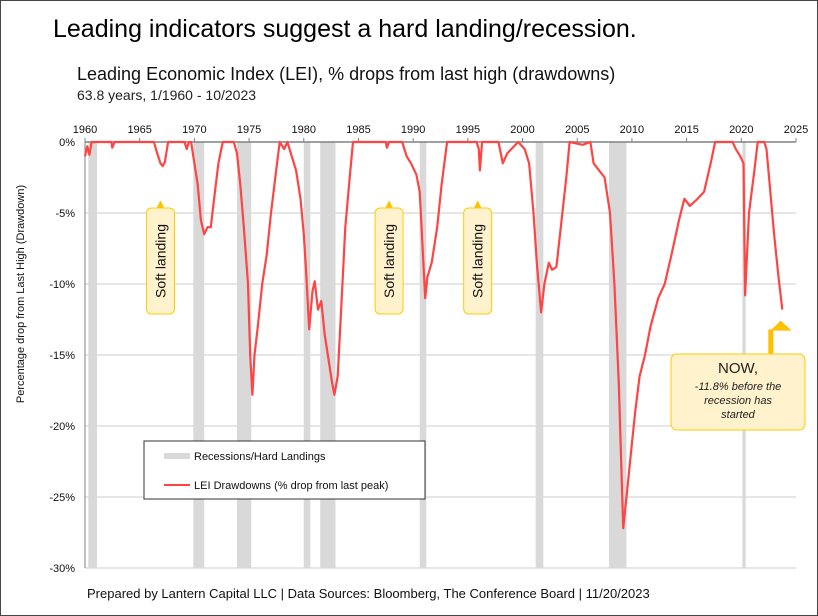 The width and height of the screenshot is (818, 616). I want to click on y-tick-label: -25%, so click(62, 498).